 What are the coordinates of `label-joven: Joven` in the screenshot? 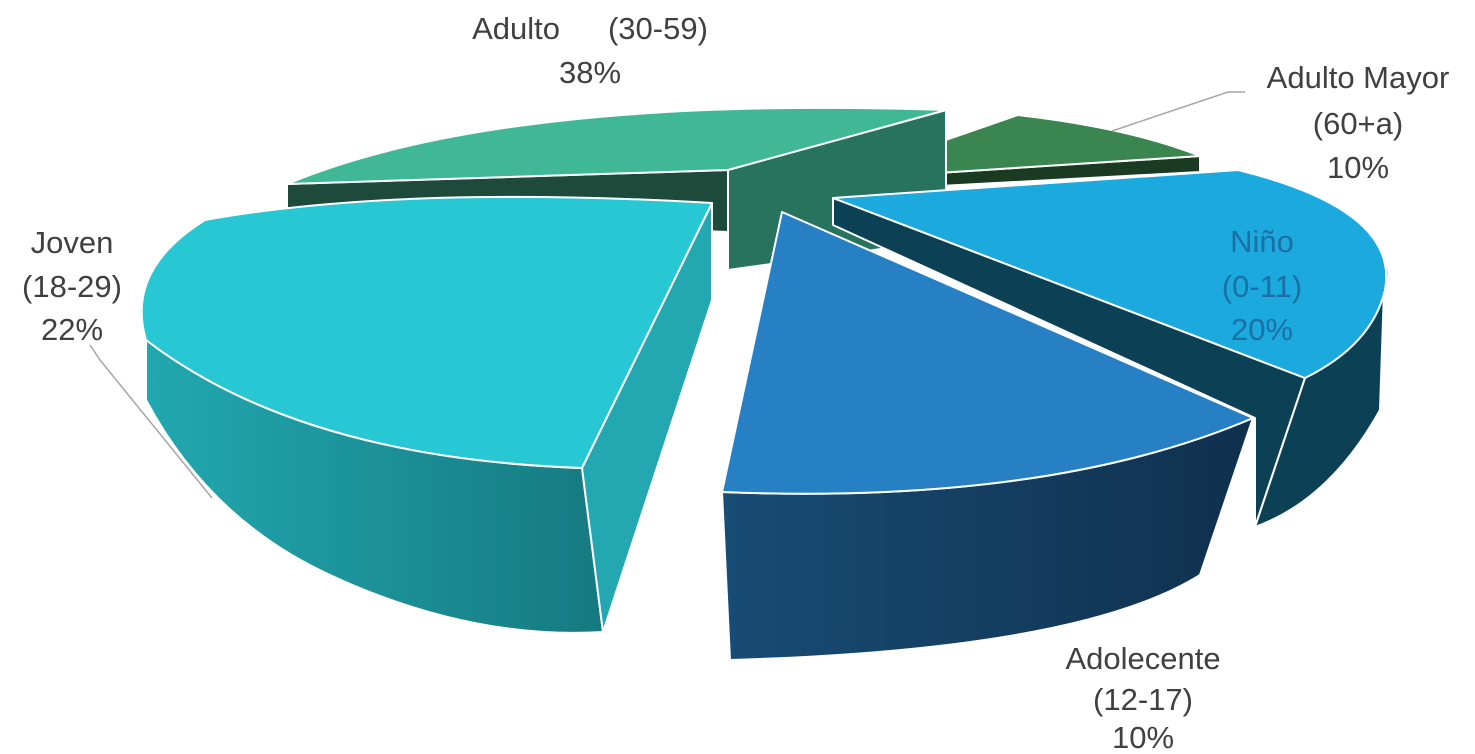 It's located at (72, 242).